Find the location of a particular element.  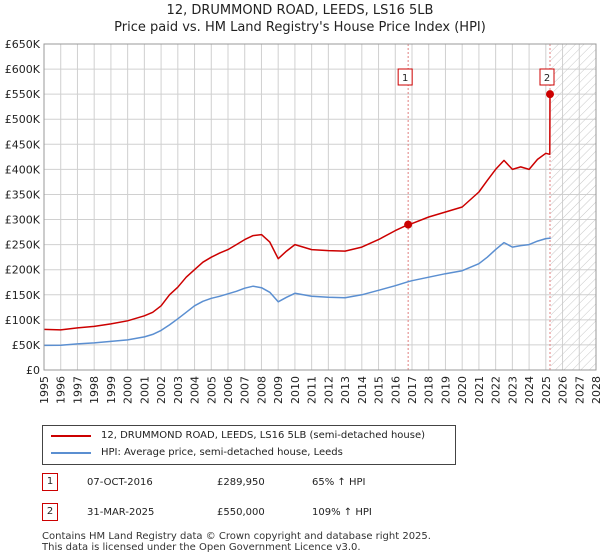

x-tick-label: 1996 is located at coordinates (61, 390).